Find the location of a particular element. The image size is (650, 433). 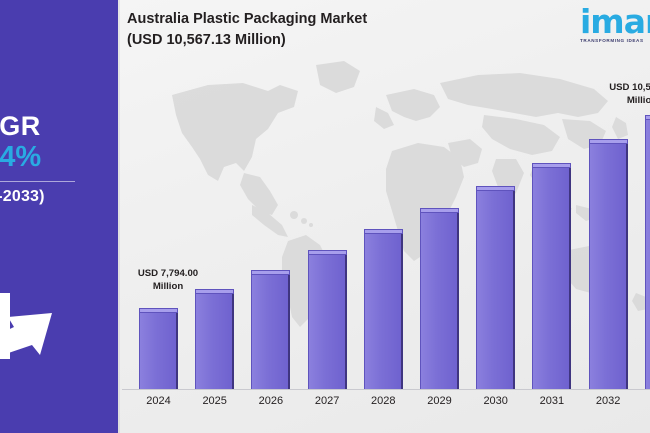

title-line-1: Australia Plastic Packaging Market is located at coordinates (247, 19).